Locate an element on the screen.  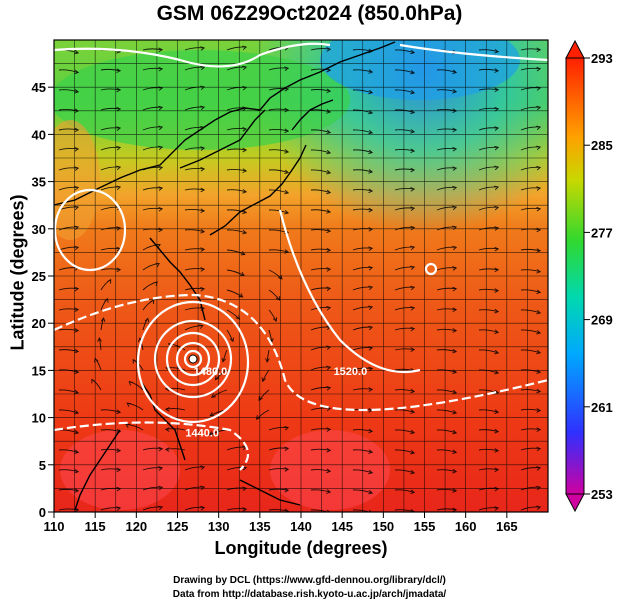
chart-title: GSM 06Z29Oct2024 (850.0hPa) is located at coordinates (309, 13).